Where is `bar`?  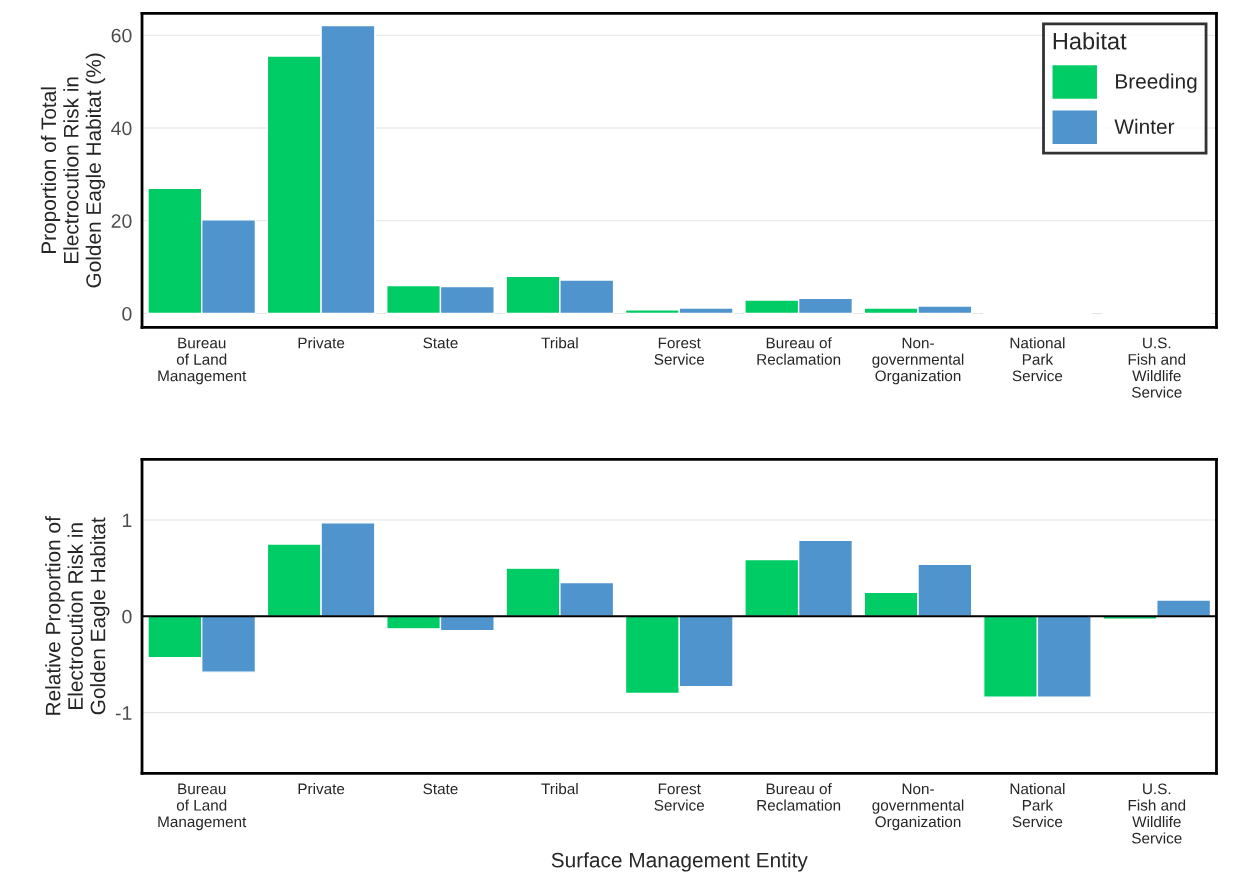 bar is located at coordinates (1184, 608).